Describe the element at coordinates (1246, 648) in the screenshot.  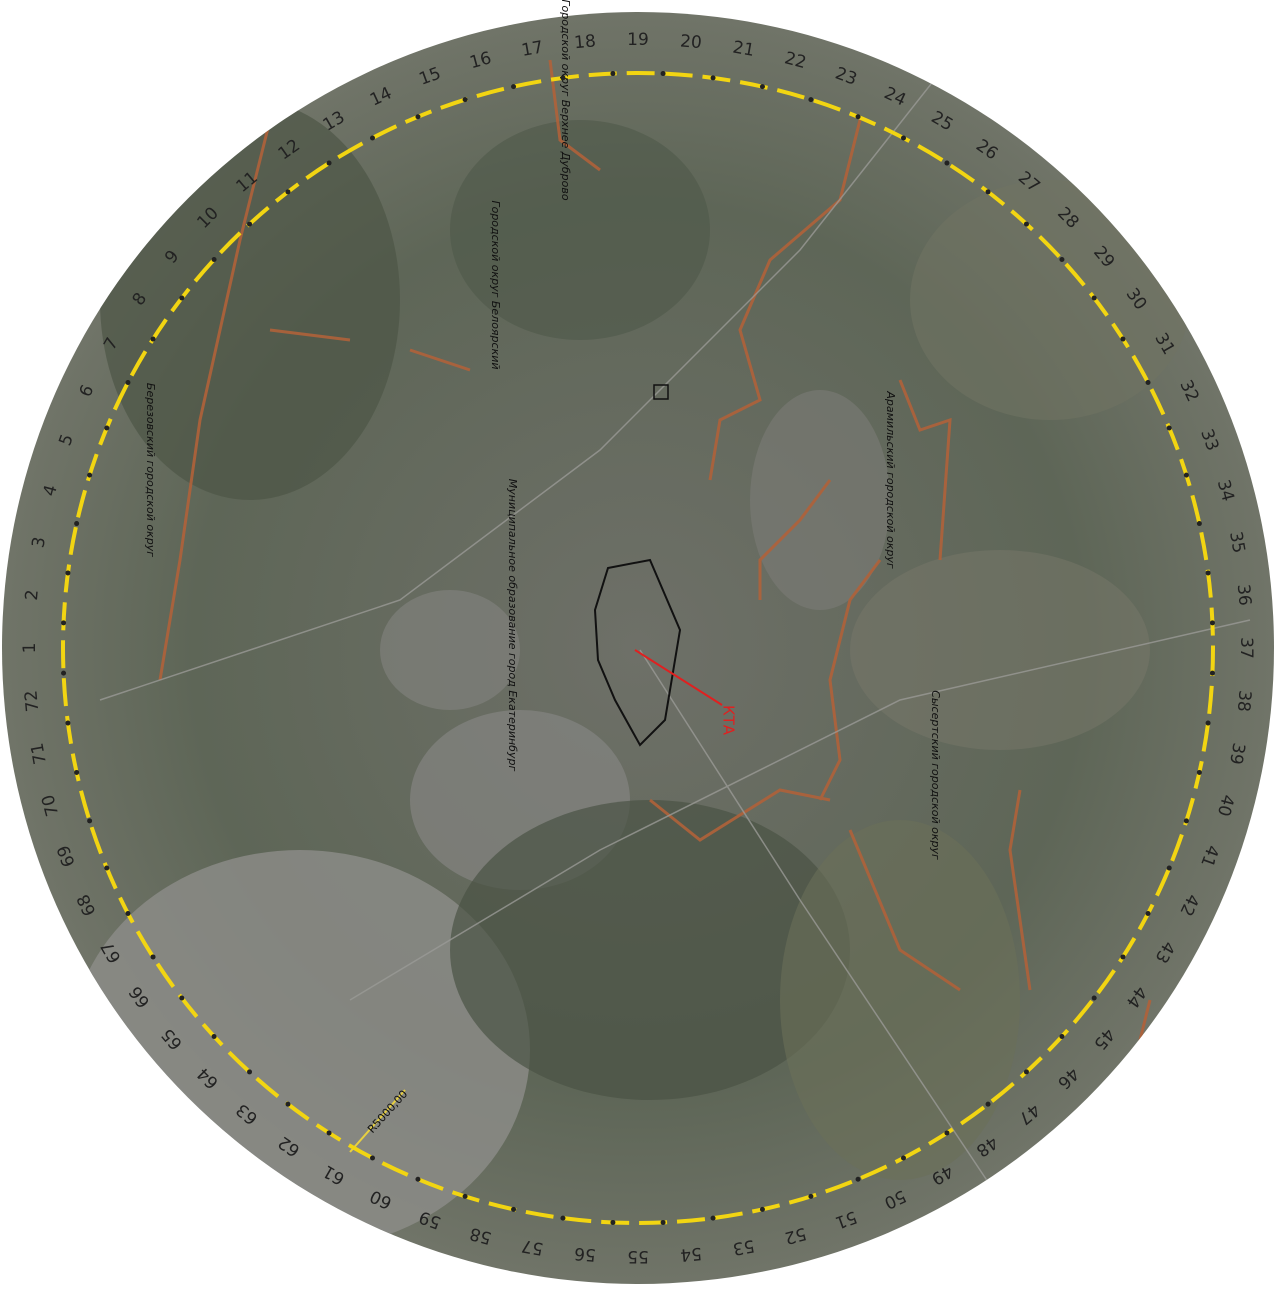
I see `sector-label: 37` at that location.